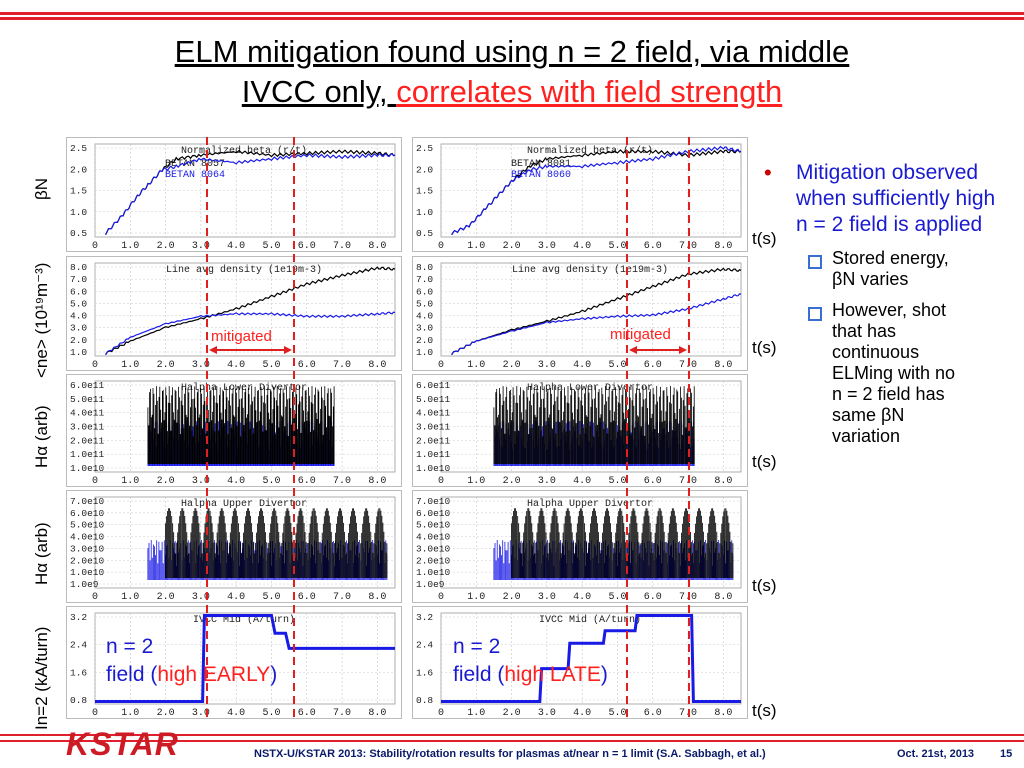 The width and height of the screenshot is (1024, 768). Describe the element at coordinates (889, 269) in the screenshot. I see `bullet-sub-1: Stored energy, βN varies` at that location.